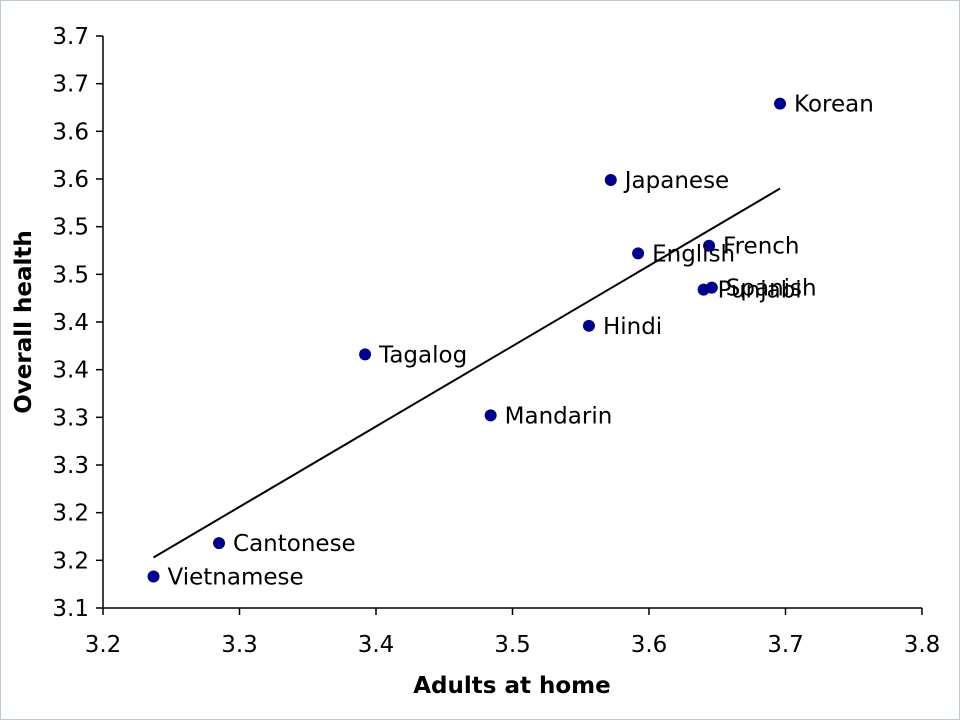 This screenshot has width=960, height=720. Describe the element at coordinates (422, 355) in the screenshot. I see `data-label-tagalog: Tagalog` at that location.